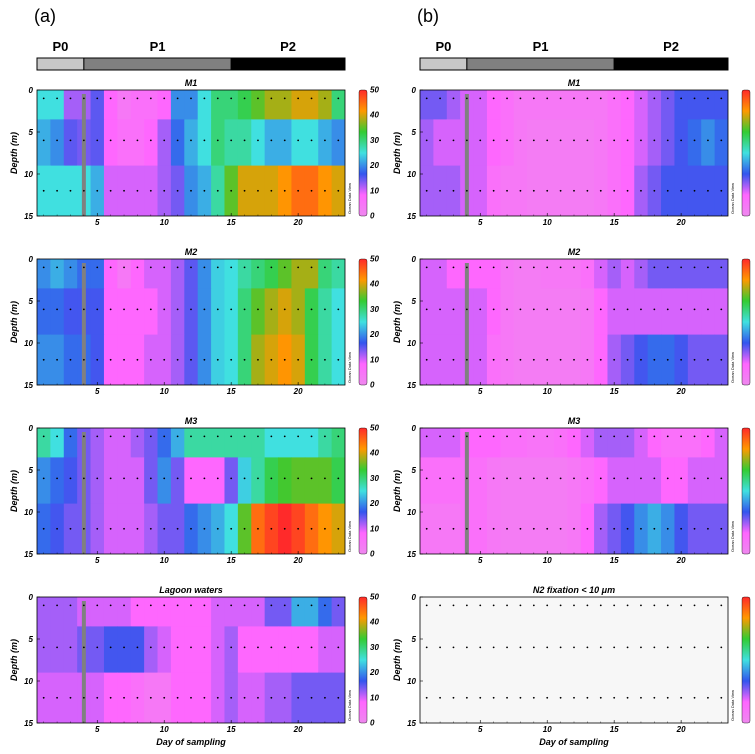 The width and height of the screenshot is (755, 754). Describe the element at coordinates (372, 554) in the screenshot. I see `colorbar-tick-label: 0` at that location.